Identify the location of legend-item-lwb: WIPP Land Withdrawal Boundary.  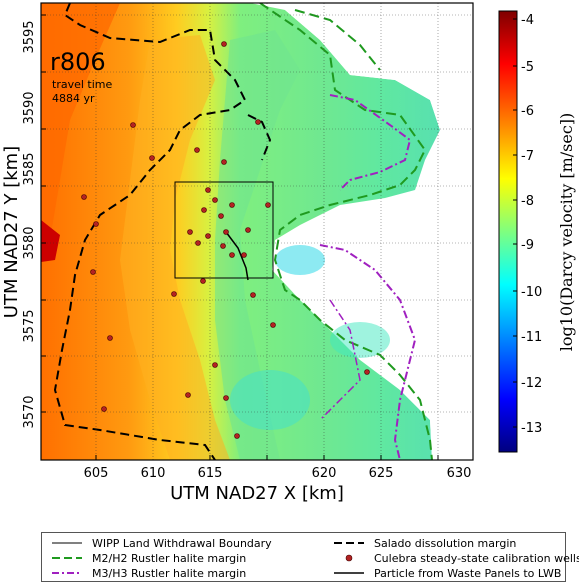
(161, 543).